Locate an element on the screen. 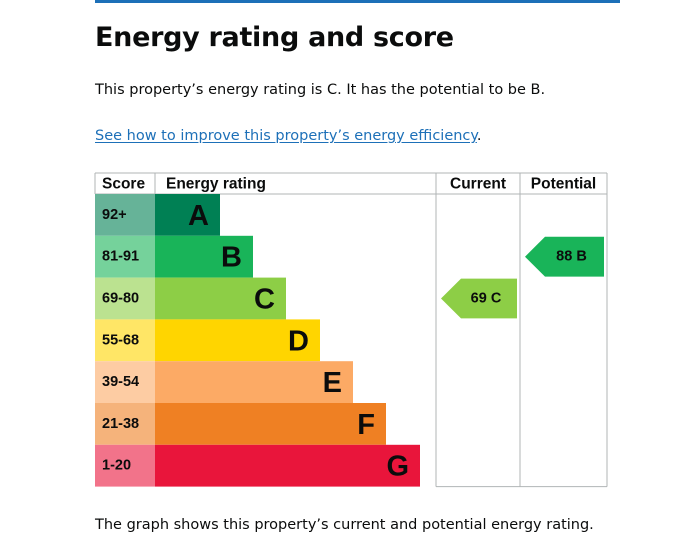 Image resolution: width=692 pixels, height=556 pixels. score-cell-f is located at coordinates (125, 424).